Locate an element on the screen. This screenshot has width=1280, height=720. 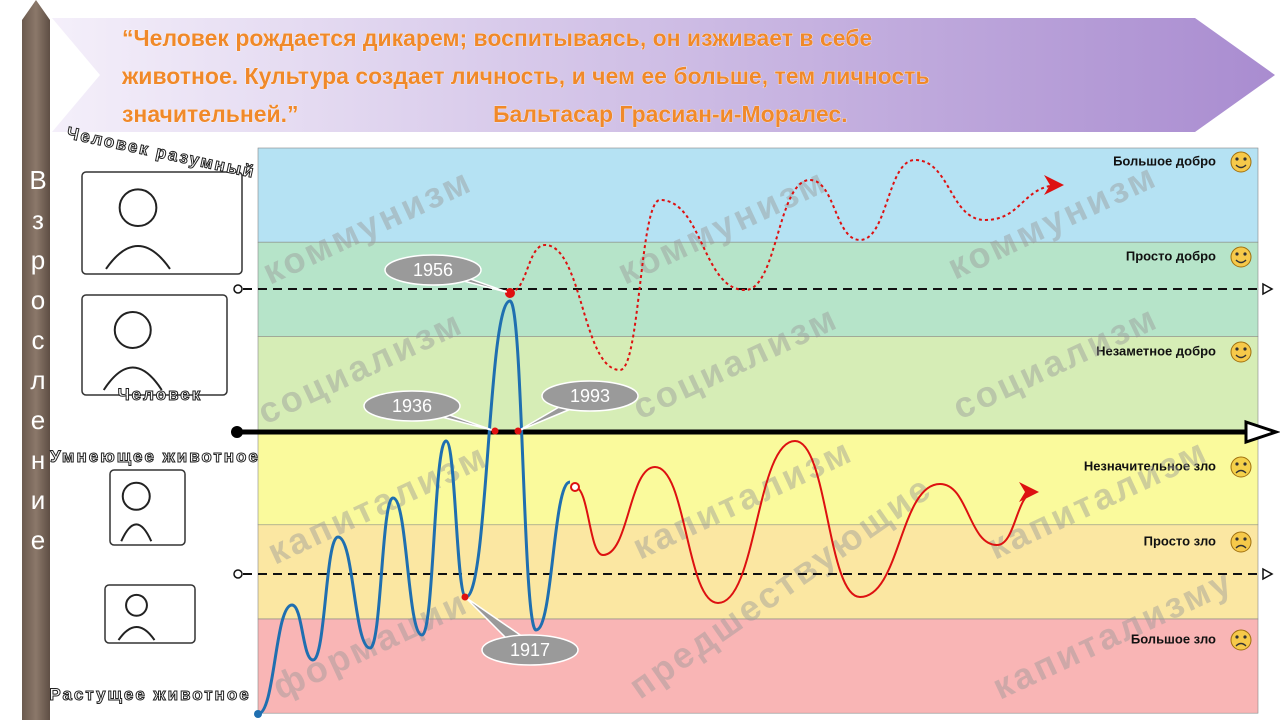
year-label: 1956 is located at coordinates (433, 270).